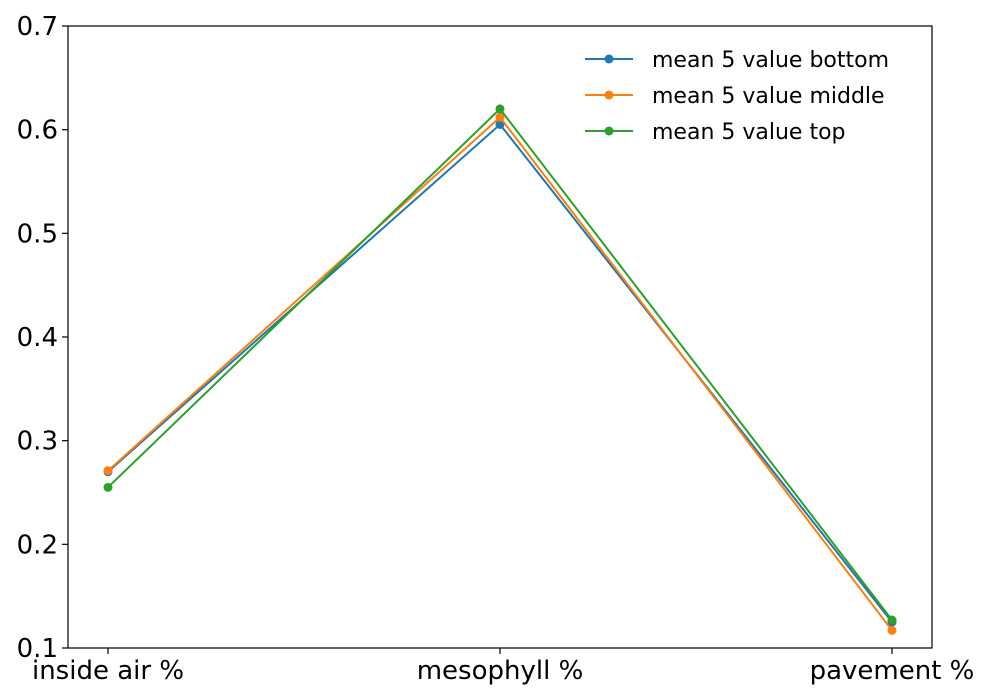 The height and width of the screenshot is (700, 1000). Describe the element at coordinates (37, 27) in the screenshot. I see `y-tick-label: 0.7` at that location.